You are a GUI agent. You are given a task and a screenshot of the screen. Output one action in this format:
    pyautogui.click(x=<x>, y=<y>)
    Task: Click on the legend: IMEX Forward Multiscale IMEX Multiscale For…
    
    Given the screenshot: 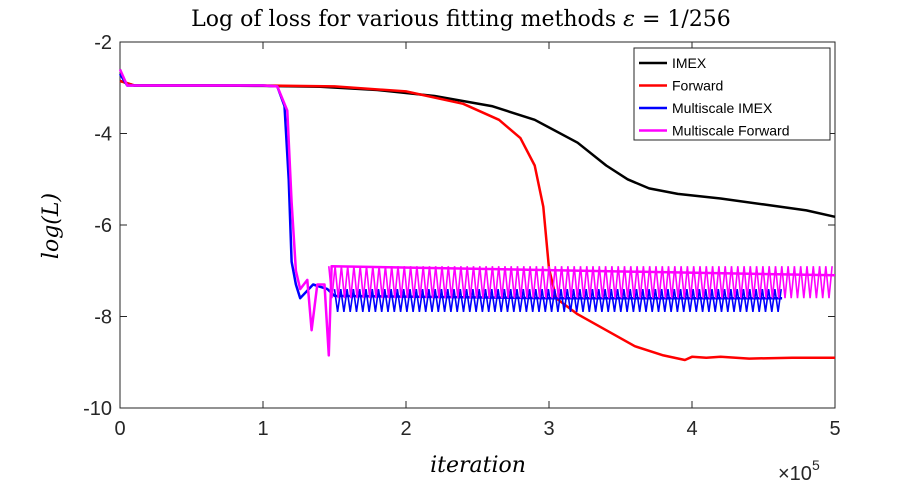 What is the action you would take?
    pyautogui.click(x=732, y=94)
    